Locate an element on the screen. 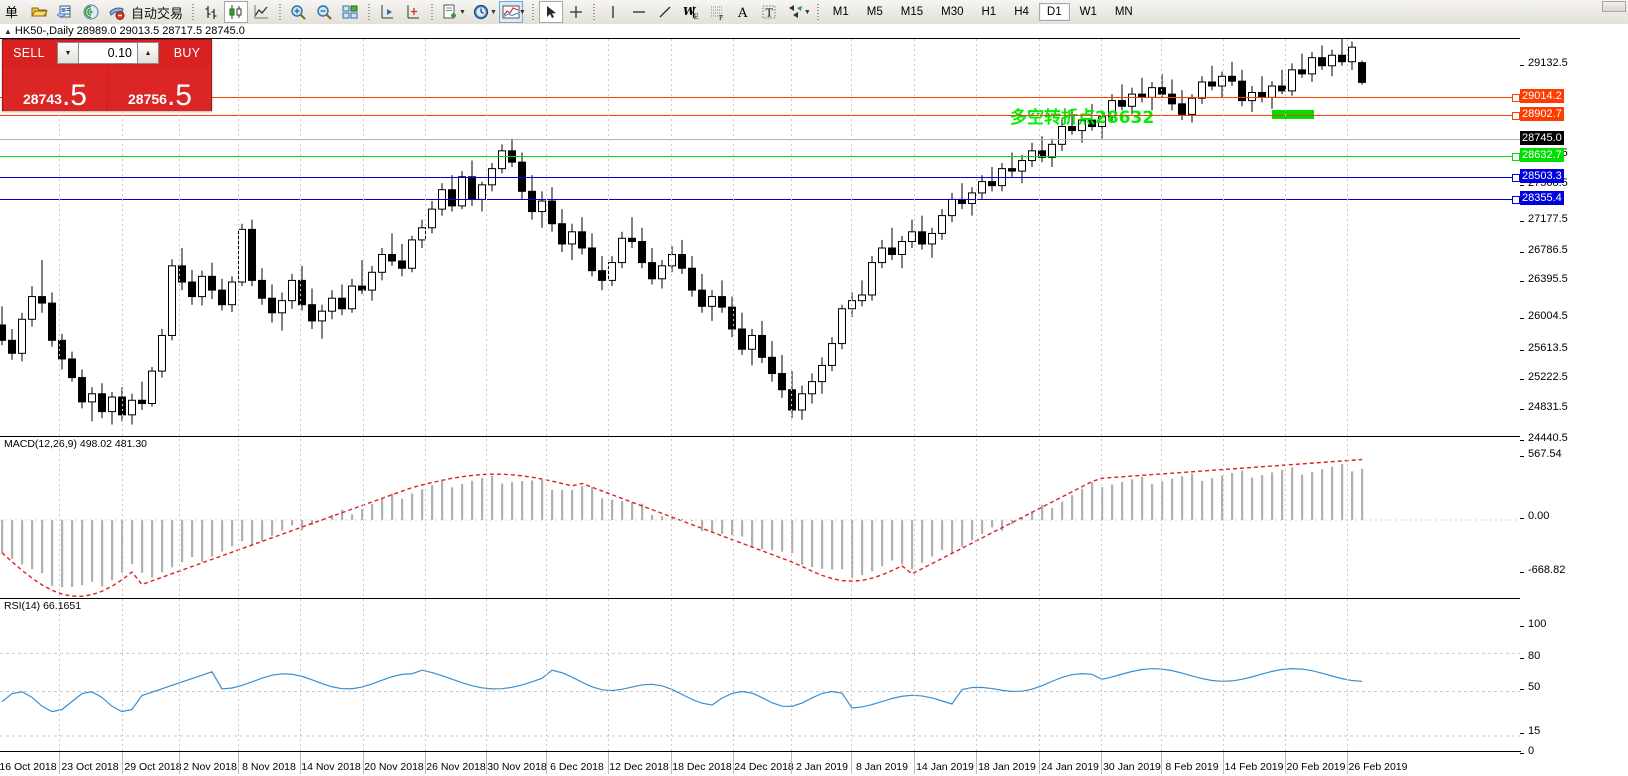 The height and width of the screenshot is (776, 1628). grid-icon is located at coordinates (413, 12).